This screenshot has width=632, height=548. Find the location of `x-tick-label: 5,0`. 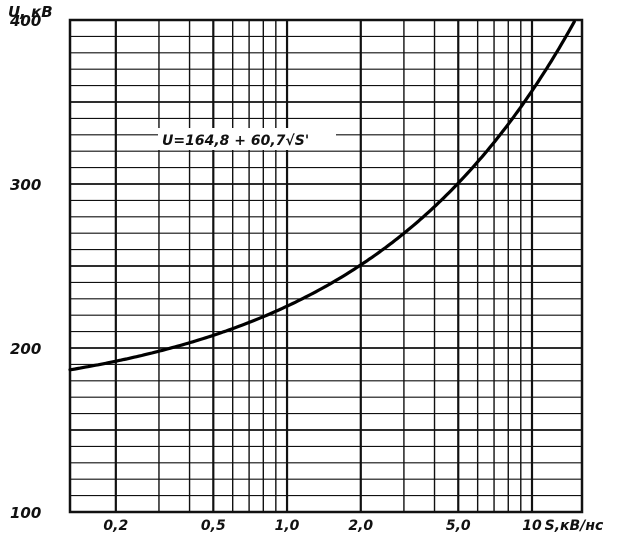

x-tick-label: 5,0 is located at coordinates (458, 526).